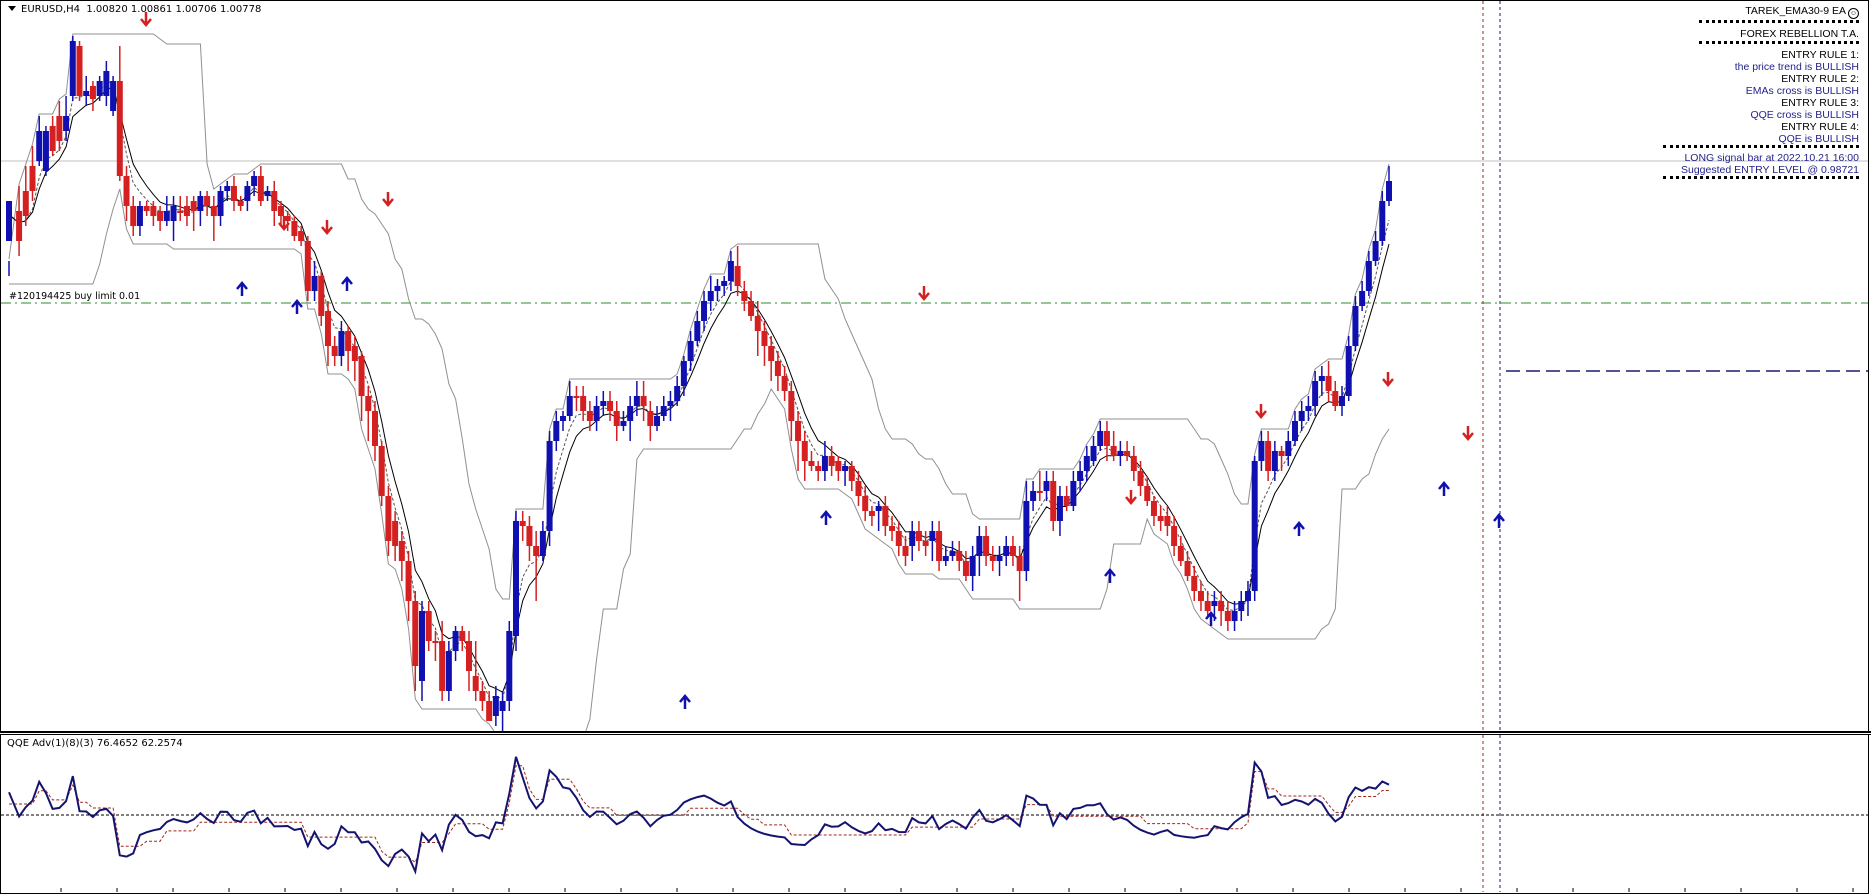 The image size is (1871, 896). Describe the element at coordinates (12, 8) in the screenshot. I see `collapse-triangle-icon` at that location.